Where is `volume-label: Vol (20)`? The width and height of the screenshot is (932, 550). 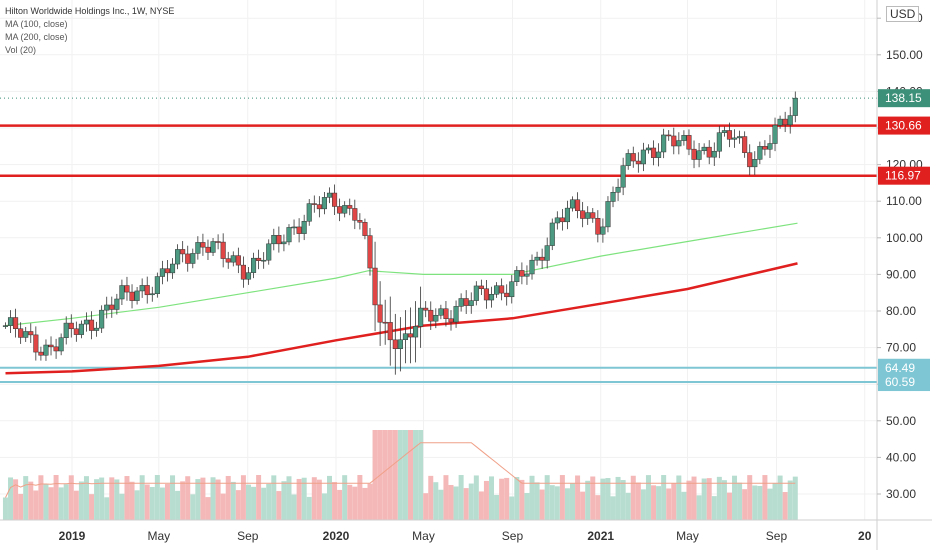
volume-label: Vol (20) is located at coordinates (21, 50).